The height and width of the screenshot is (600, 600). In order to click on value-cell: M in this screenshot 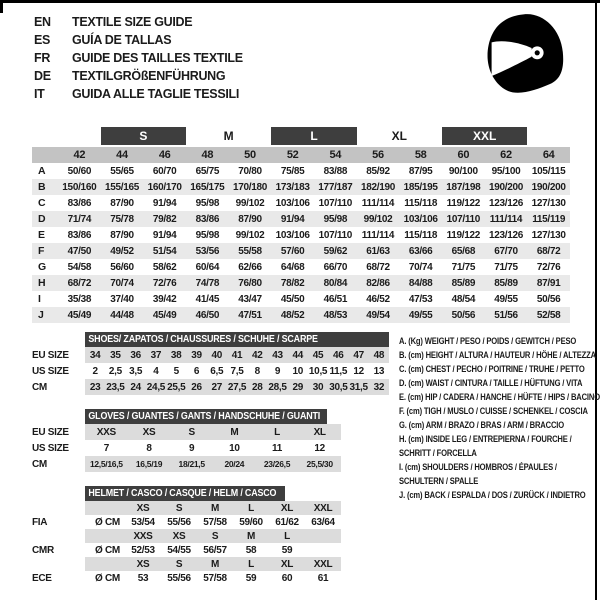, I will do `click(234, 432)`.